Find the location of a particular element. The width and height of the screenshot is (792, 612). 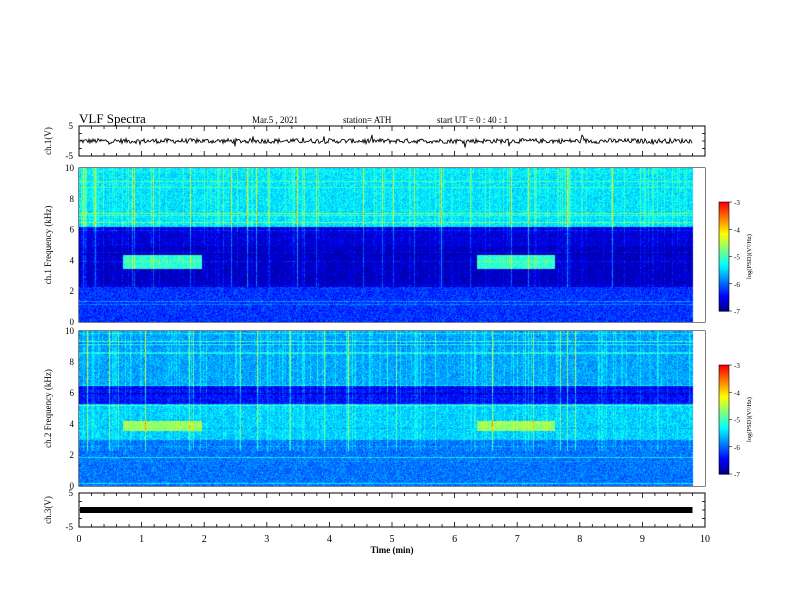

waveform-line-ch1 is located at coordinates (386, 141).